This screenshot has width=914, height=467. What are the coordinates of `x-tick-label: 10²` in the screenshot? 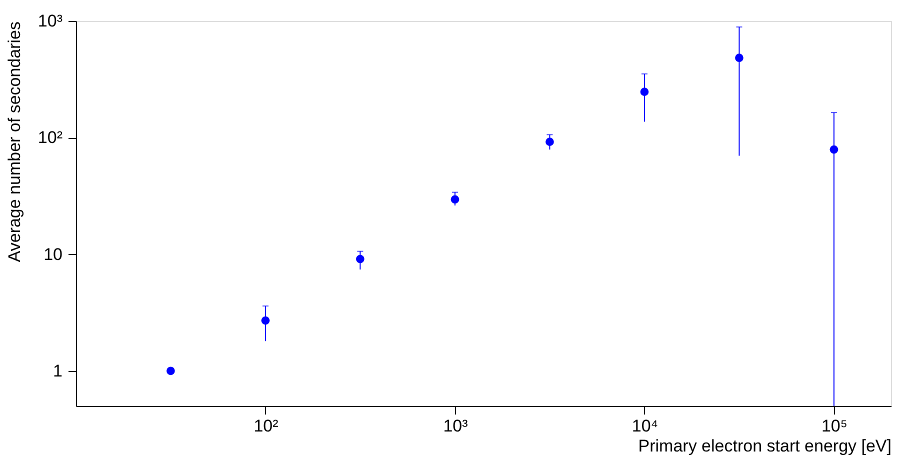 It's located at (266, 426).